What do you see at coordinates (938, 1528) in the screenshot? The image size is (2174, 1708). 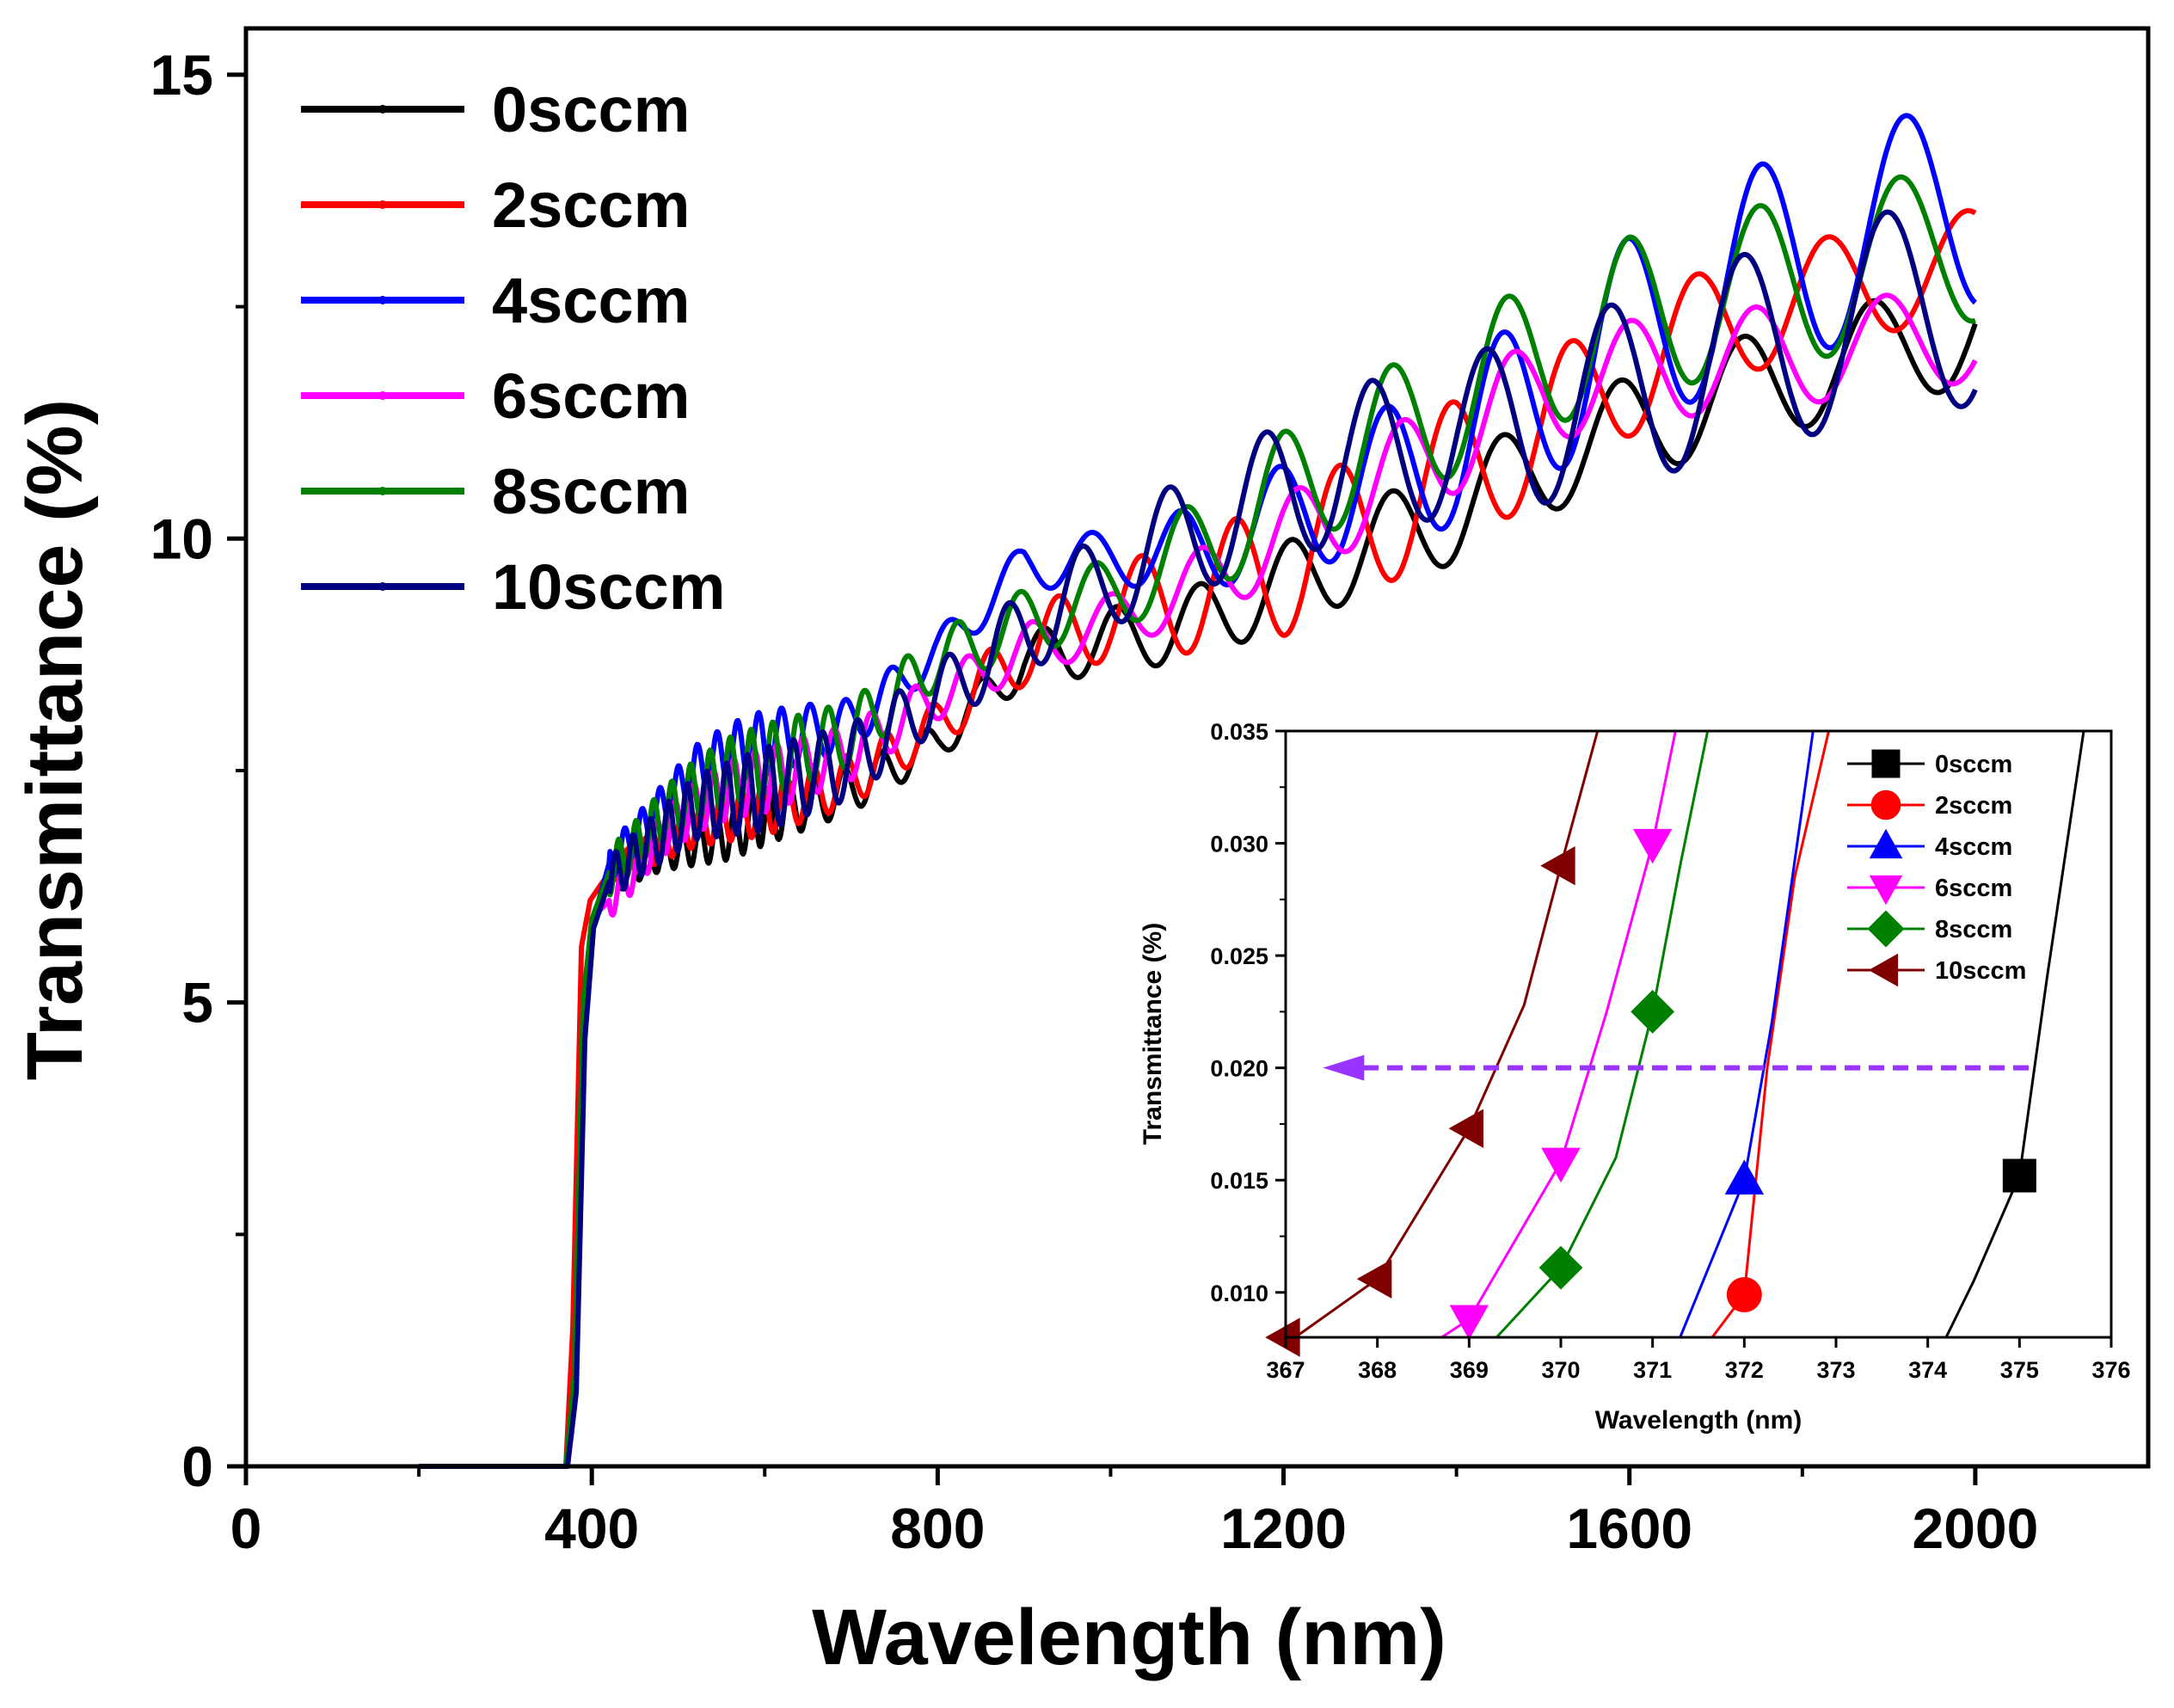 I see `main-x-tick-label: 800` at bounding box center [938, 1528].